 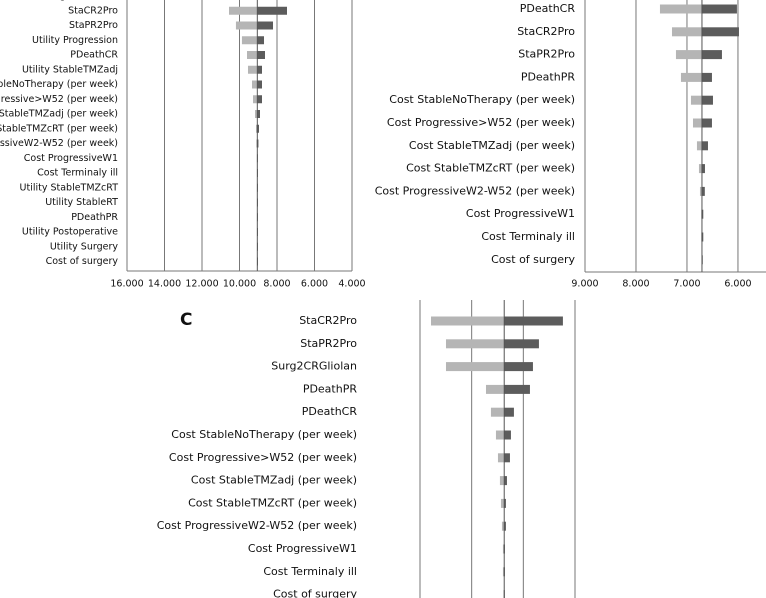 What do you see at coordinates (81, 202) in the screenshot?
I see `category-label: Utility StableRT` at bounding box center [81, 202].